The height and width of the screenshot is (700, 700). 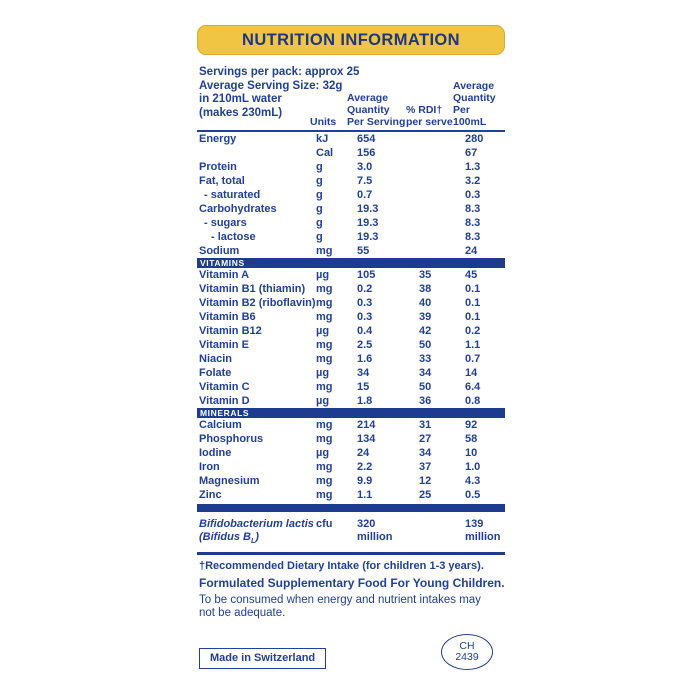 I want to click on cell-label: Energy, so click(x=218, y=139).